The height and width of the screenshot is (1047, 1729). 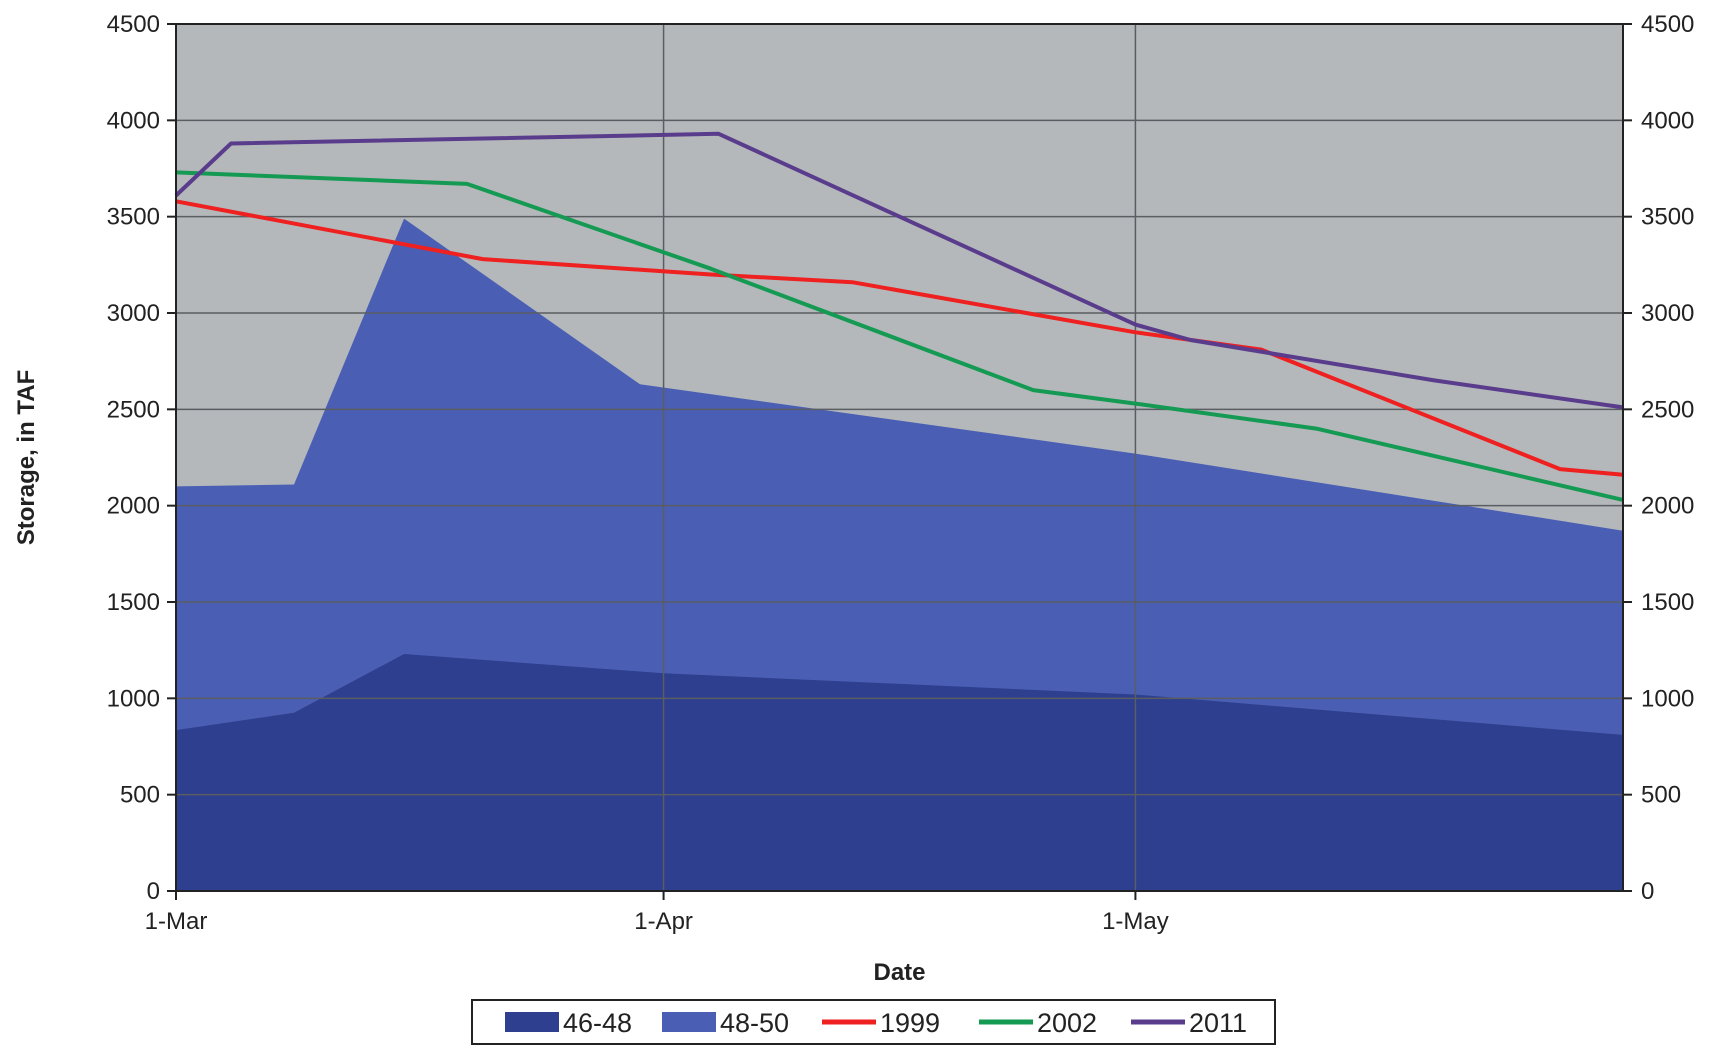 What do you see at coordinates (1667, 602) in the screenshot?
I see `y-tick-label-right: 1500` at bounding box center [1667, 602].